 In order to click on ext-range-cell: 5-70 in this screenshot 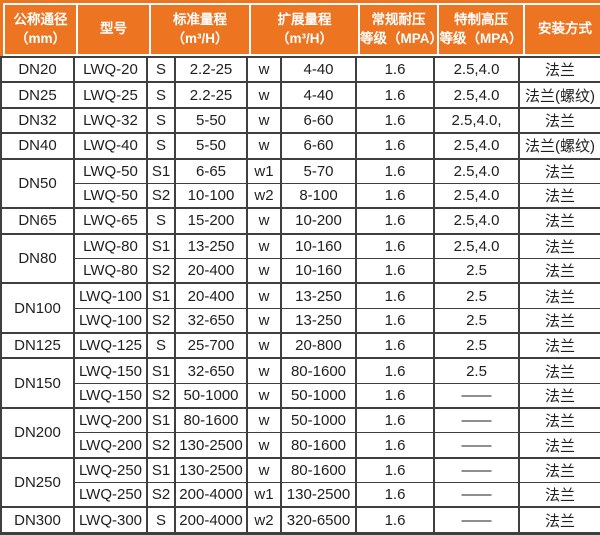, I will do `click(318, 170)`.